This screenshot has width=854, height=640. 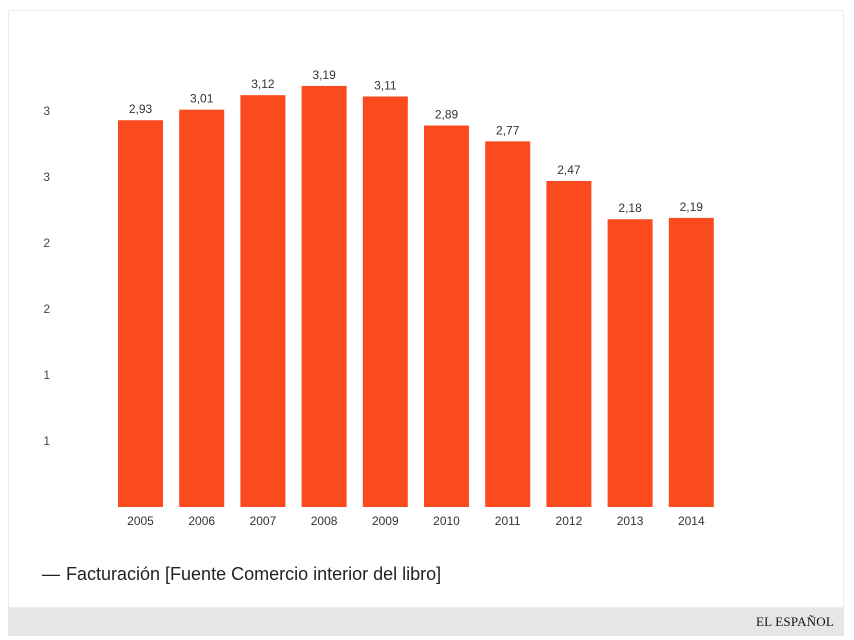 I want to click on footer-bar: EL ESPAÑOL, so click(x=426, y=622).